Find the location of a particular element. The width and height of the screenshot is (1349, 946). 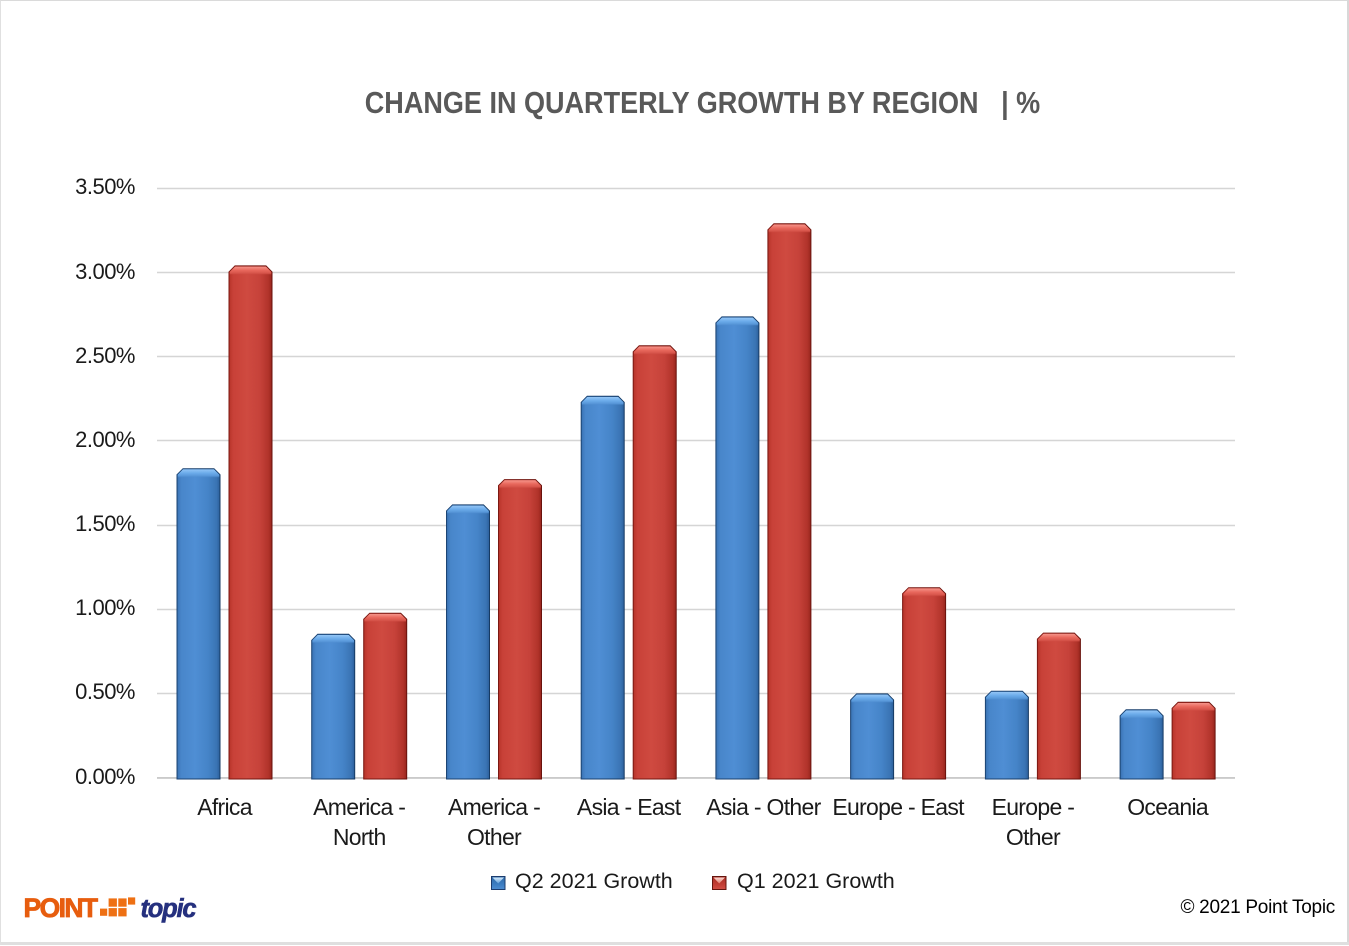

svg-text: POINT is located at coordinates (61, 908).